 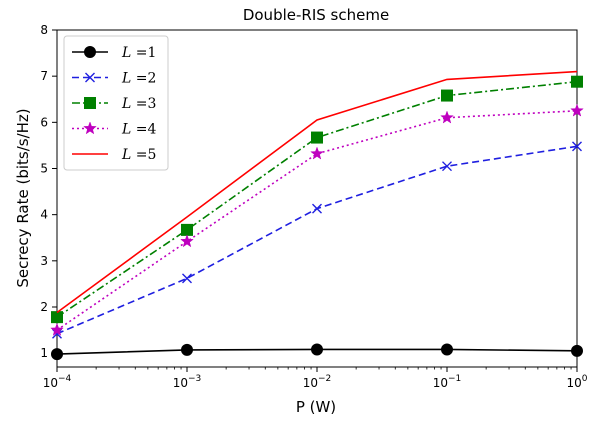 What do you see at coordinates (44, 261) in the screenshot?
I see `y-tick-label: 3` at bounding box center [44, 261].